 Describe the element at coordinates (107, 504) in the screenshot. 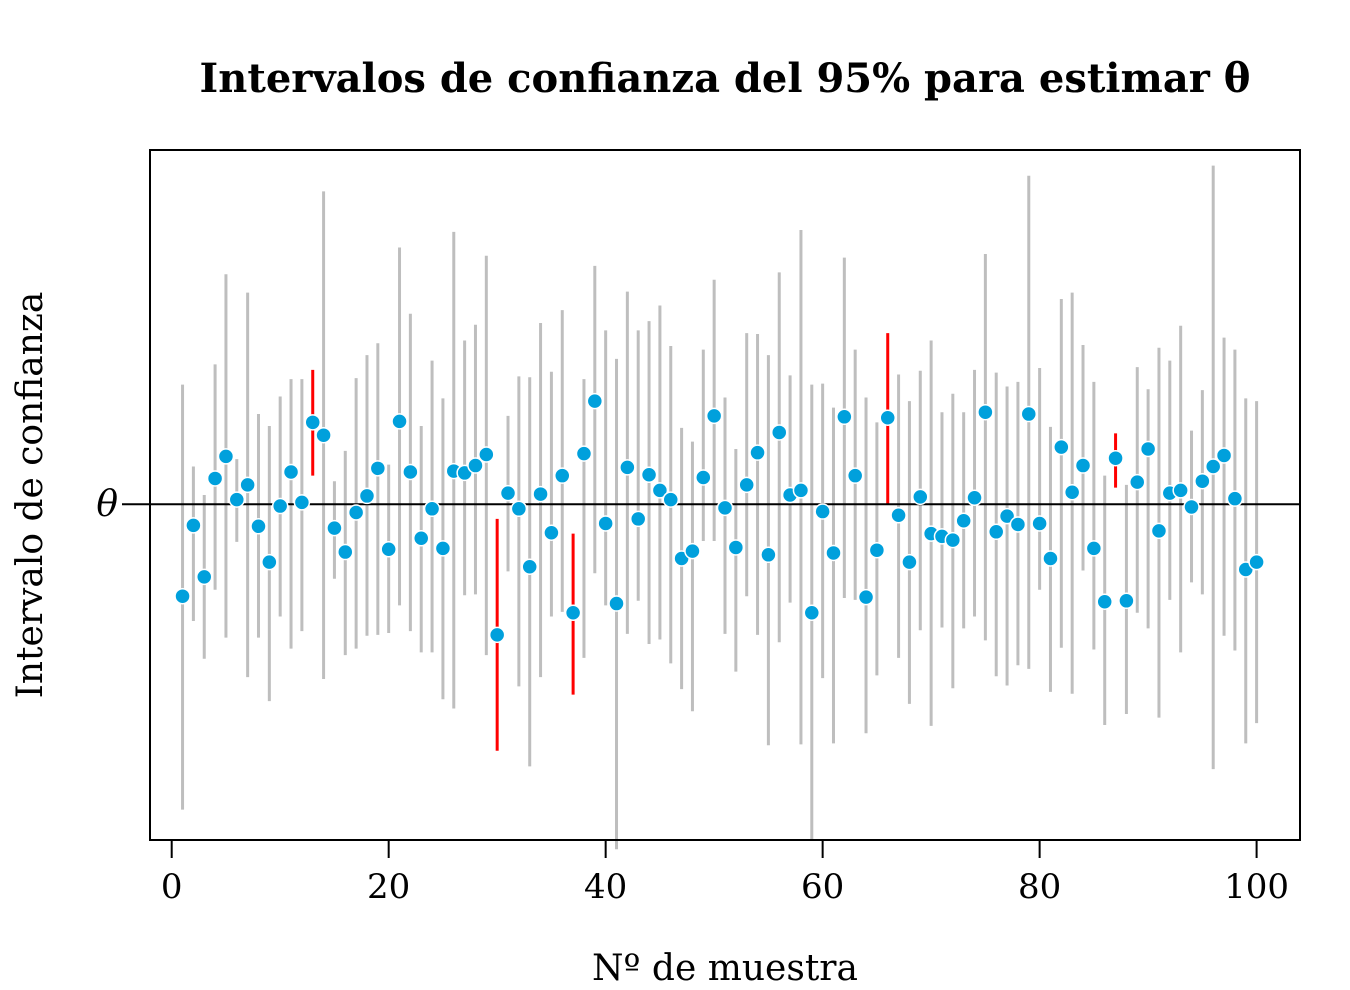

I see `theta-tick-label: θ` at that location.